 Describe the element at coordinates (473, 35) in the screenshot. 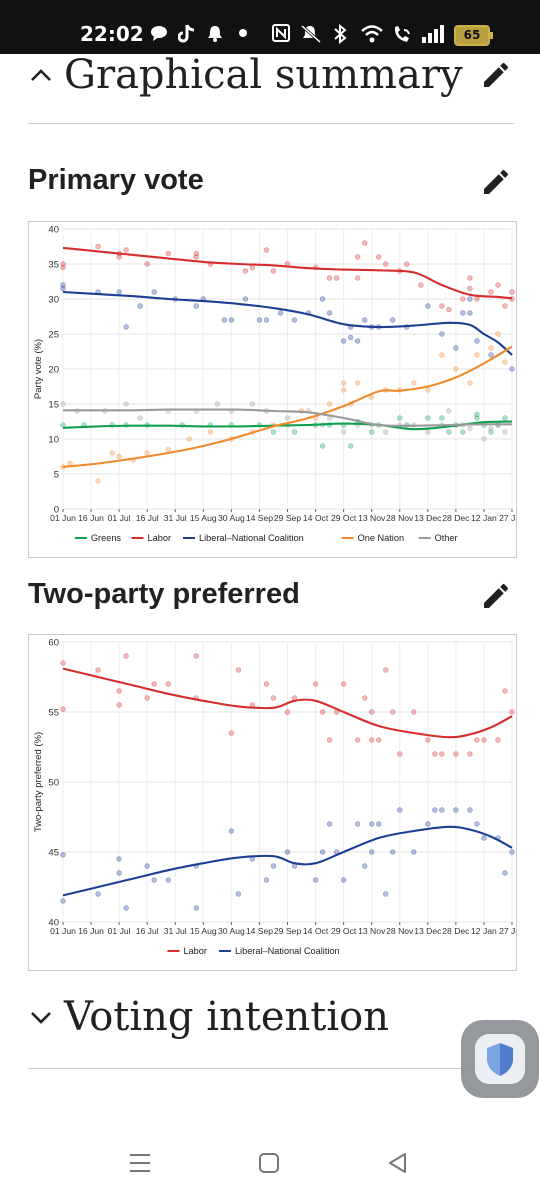

I see `battery-icon: 65` at that location.